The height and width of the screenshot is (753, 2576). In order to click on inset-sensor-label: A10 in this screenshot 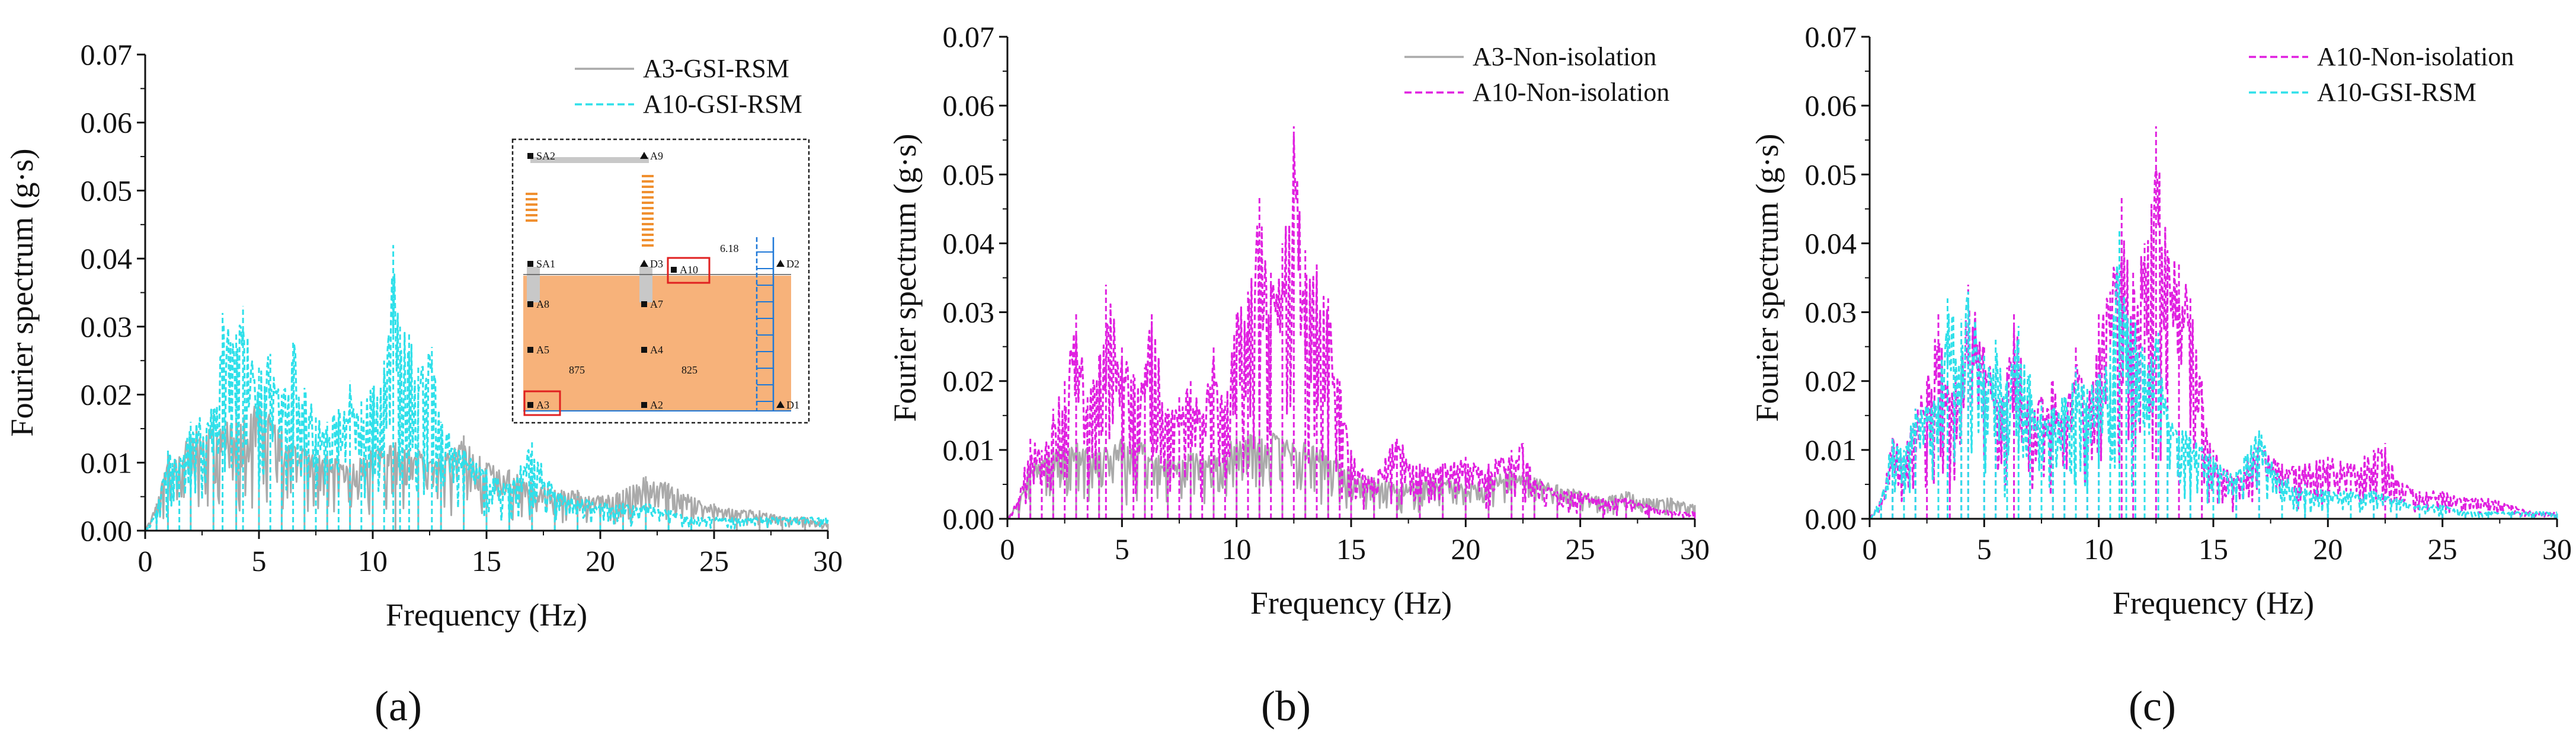, I will do `click(689, 270)`.